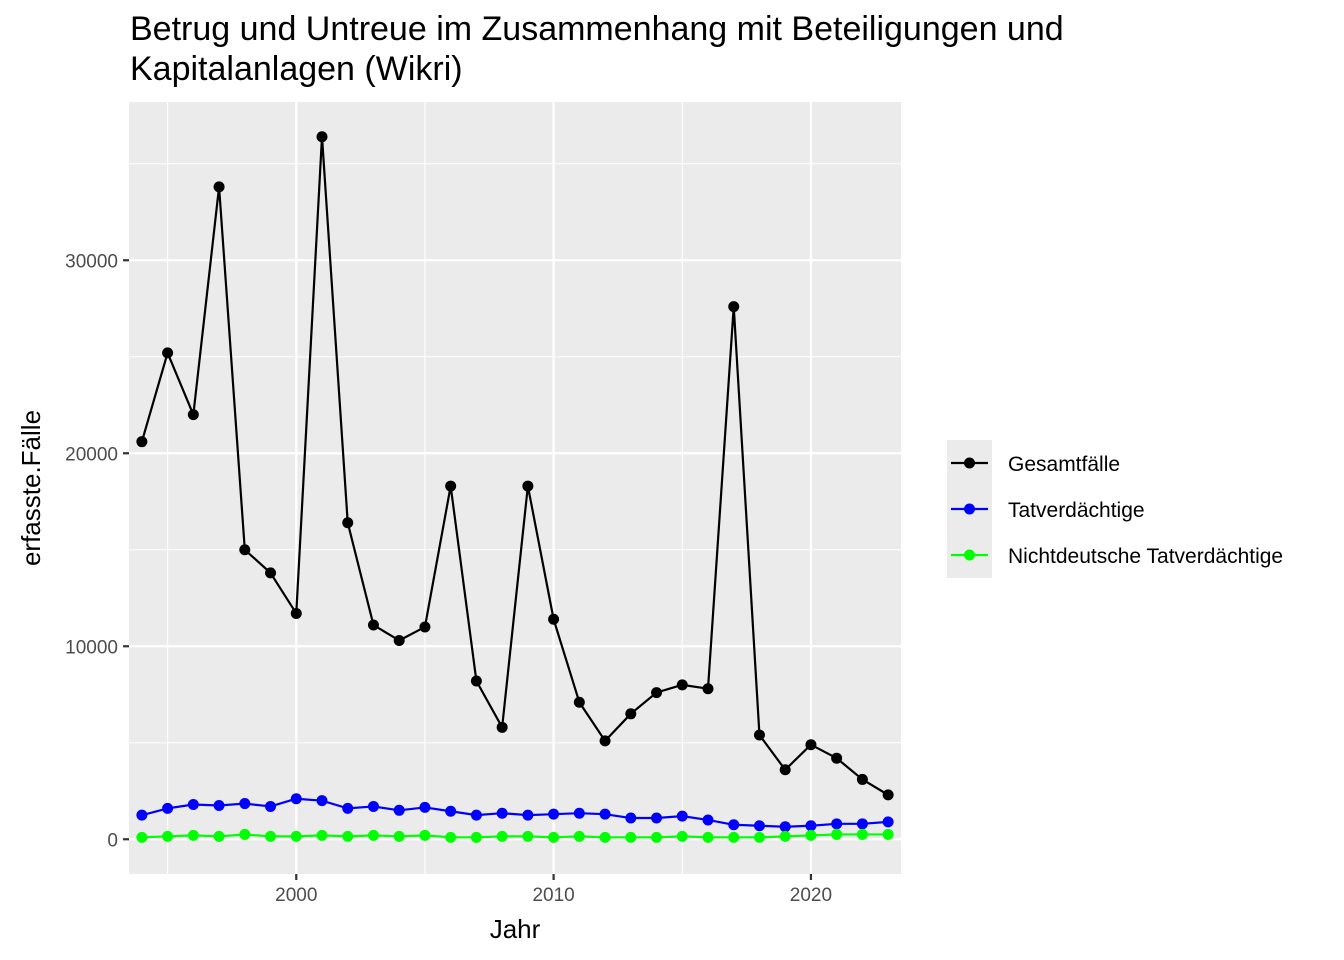 The image size is (1344, 960). Describe the element at coordinates (91, 647) in the screenshot. I see `y-tick-label: 10000` at that location.